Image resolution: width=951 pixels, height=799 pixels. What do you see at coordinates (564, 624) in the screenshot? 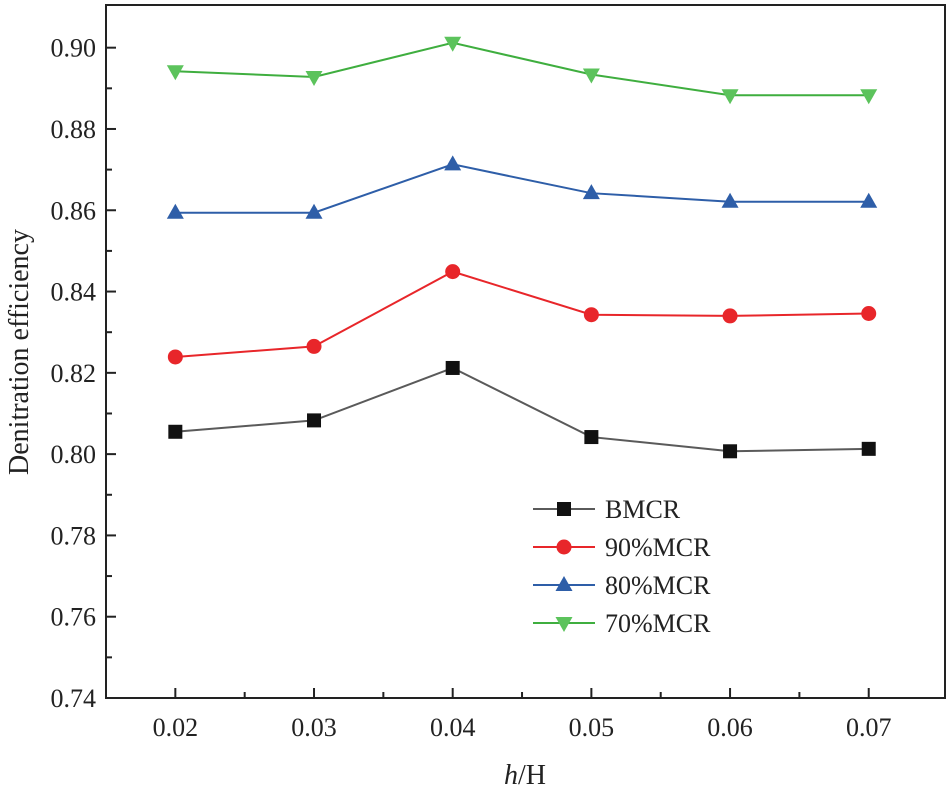
I see `legend-marker-70pct-mcr` at bounding box center [564, 624].